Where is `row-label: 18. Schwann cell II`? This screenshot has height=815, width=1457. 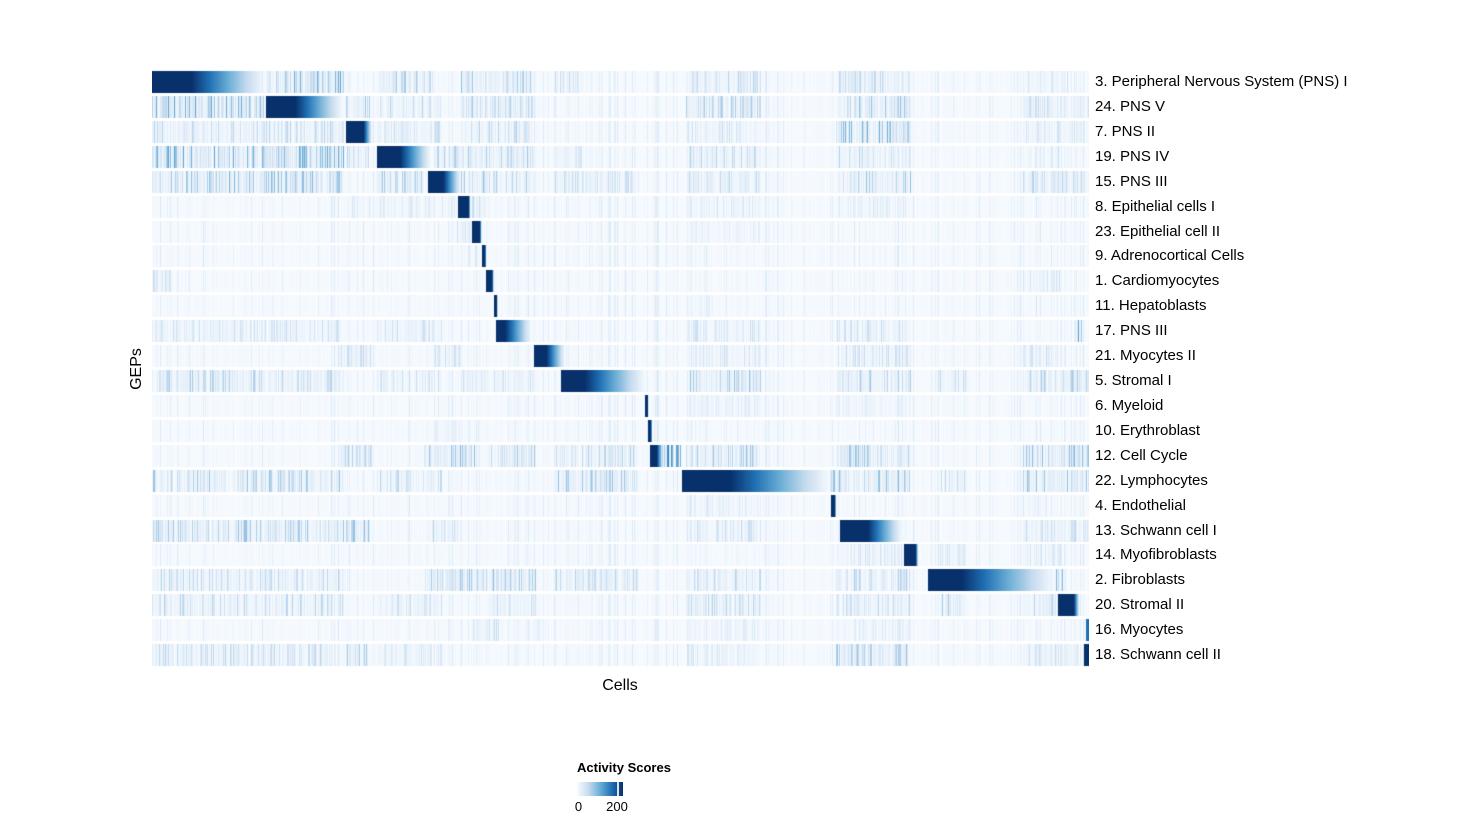
row-label: 18. Schwann cell II is located at coordinates (1158, 655).